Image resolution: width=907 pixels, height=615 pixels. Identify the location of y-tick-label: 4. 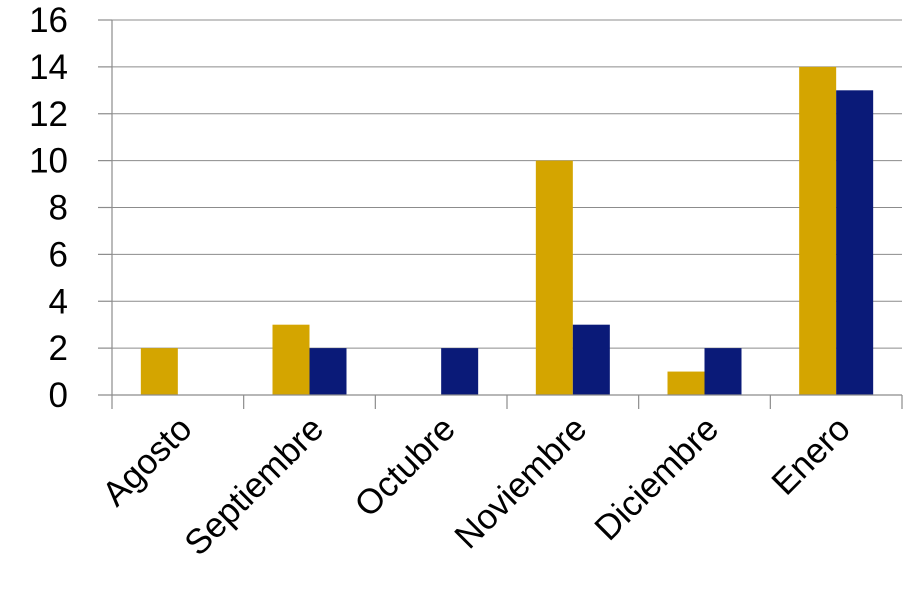
(58, 301).